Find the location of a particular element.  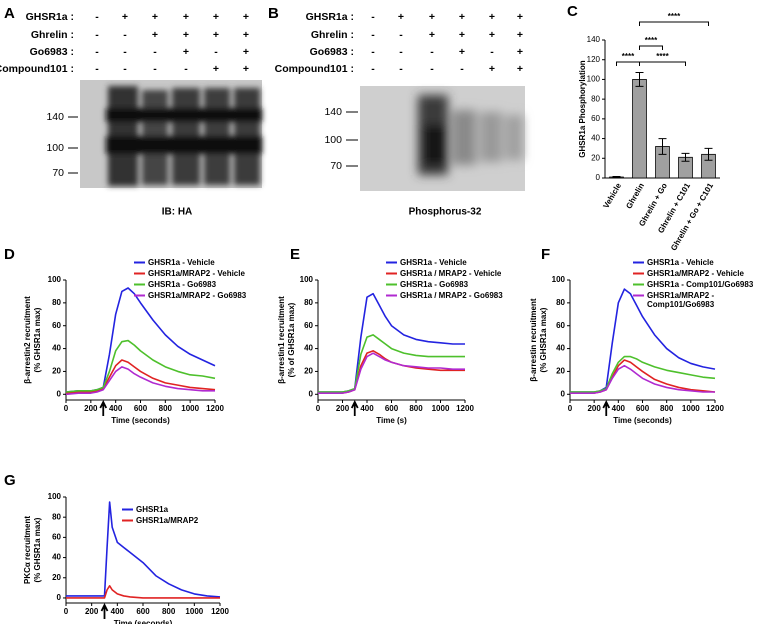

panel-label: D is located at coordinates (9, 254).